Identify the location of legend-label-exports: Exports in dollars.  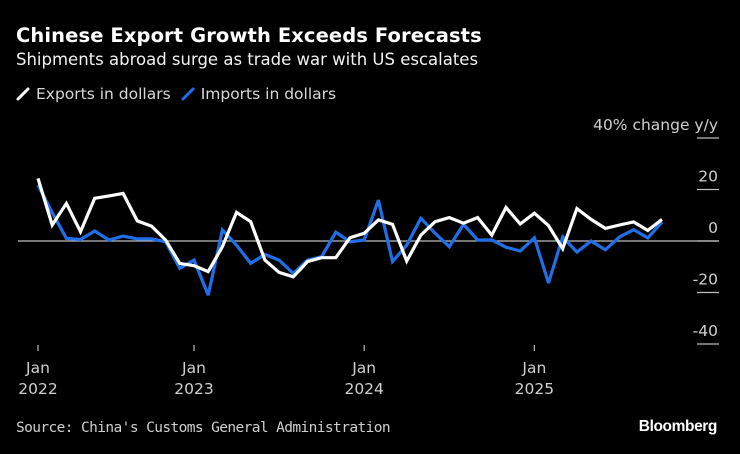
(103, 94).